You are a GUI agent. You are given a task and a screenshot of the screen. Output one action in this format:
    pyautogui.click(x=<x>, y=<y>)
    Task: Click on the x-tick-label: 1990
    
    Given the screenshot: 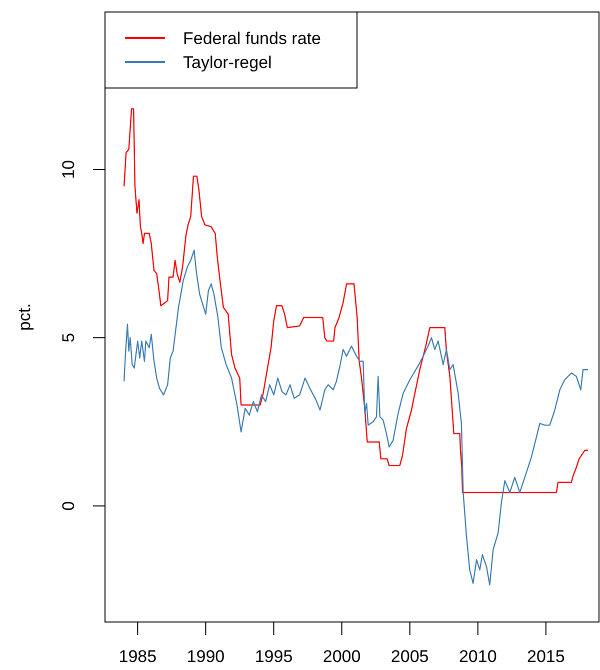 What is the action you would take?
    pyautogui.click(x=205, y=656)
    